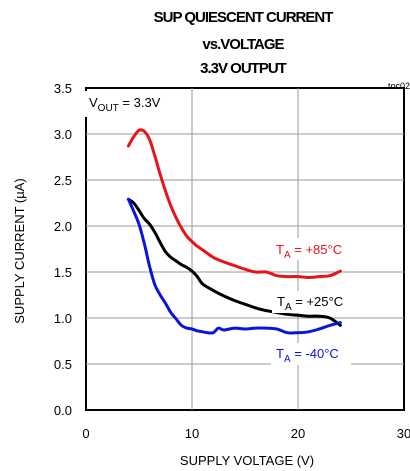 This screenshot has width=410, height=471. Describe the element at coordinates (316, 249) in the screenshot. I see `series-label-85-rest: = +85°C` at that location.